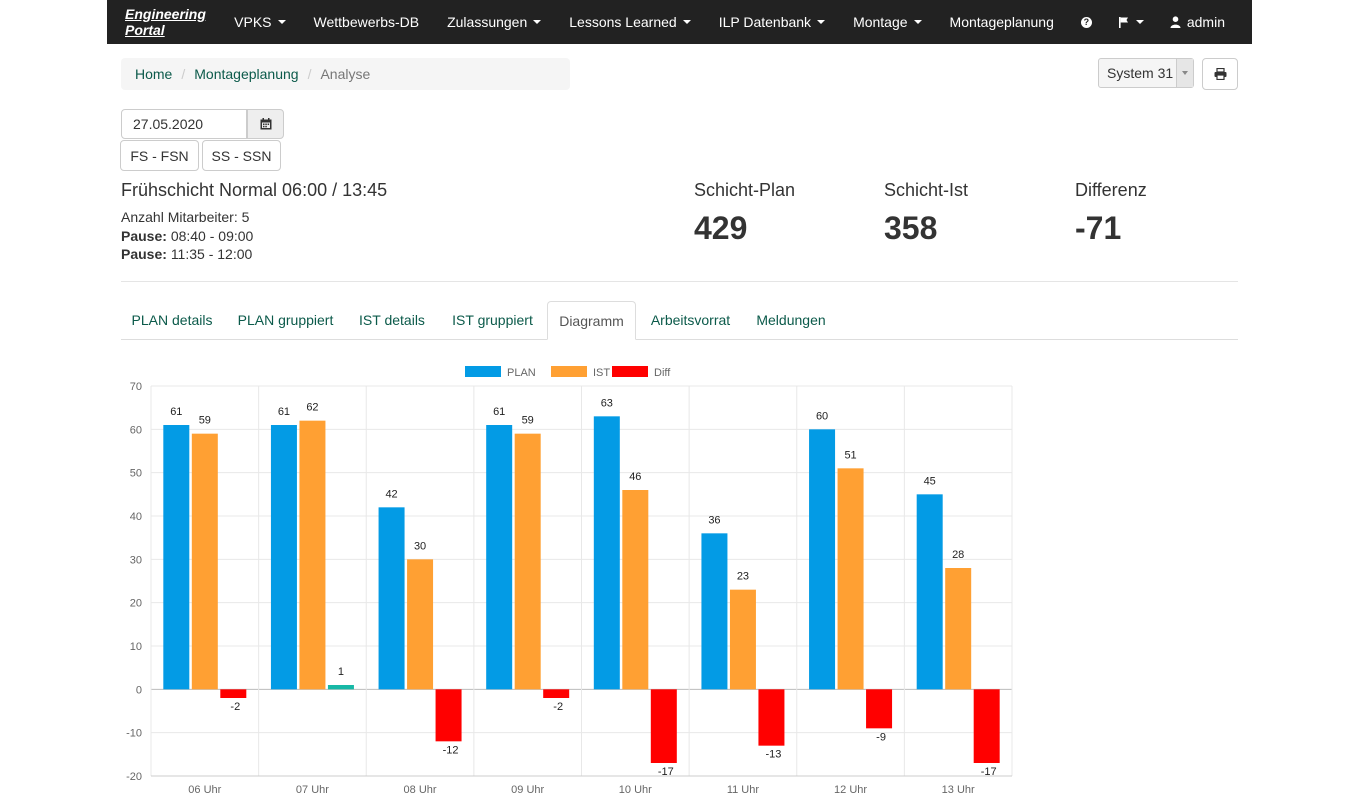  I want to click on data-label: 45, so click(930, 481).